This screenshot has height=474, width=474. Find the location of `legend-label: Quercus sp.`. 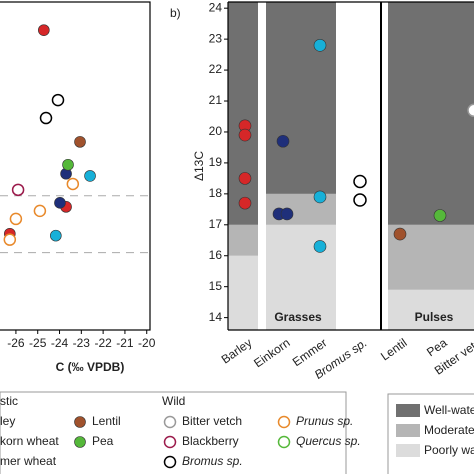

legend-label: Quercus sp. is located at coordinates (328, 441).